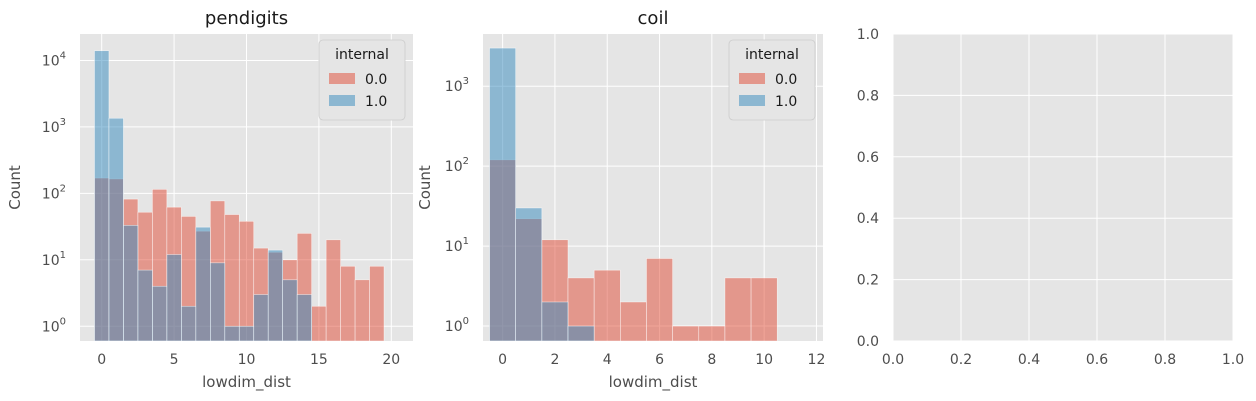 The width and height of the screenshot is (1256, 401). What do you see at coordinates (246, 18) in the screenshot?
I see `chart-title: pendigits` at bounding box center [246, 18].